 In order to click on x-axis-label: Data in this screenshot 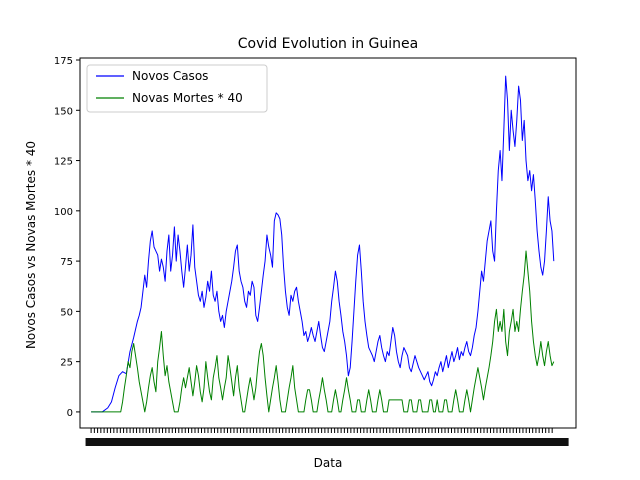, I will do `click(328, 463)`.